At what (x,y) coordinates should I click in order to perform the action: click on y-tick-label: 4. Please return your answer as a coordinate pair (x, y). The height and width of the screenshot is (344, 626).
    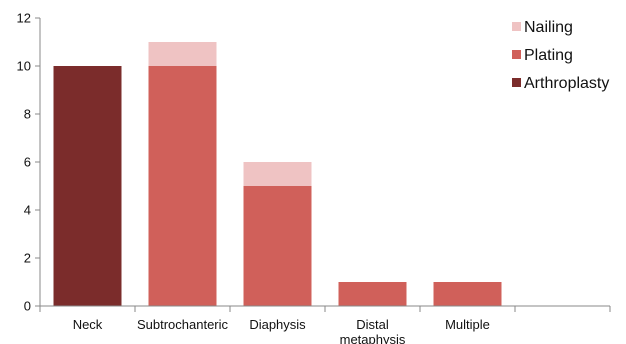
    Looking at the image, I should click on (27, 210).